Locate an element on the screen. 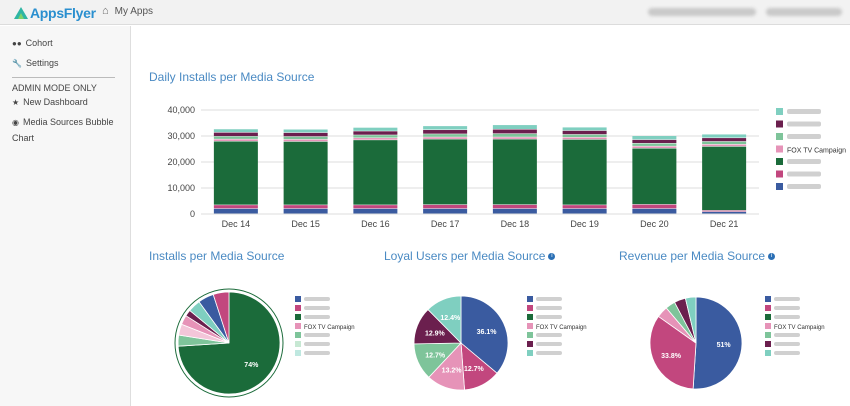  loyal-users-pie-title: Loyal Users per Media Source i is located at coordinates (470, 256).